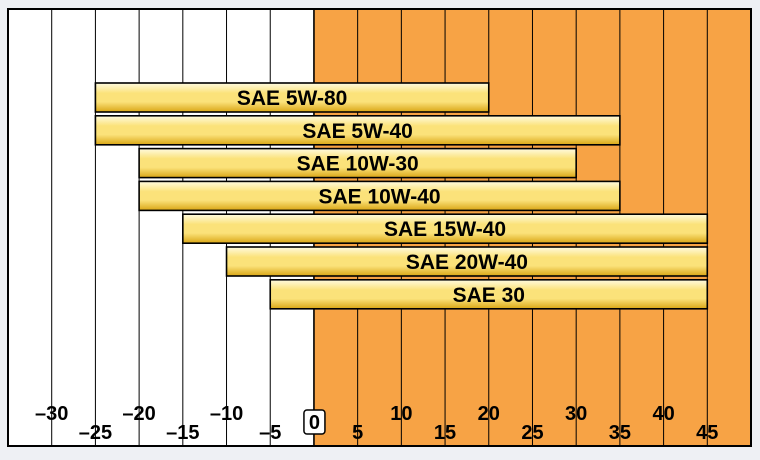 The height and width of the screenshot is (460, 760). Describe the element at coordinates (445, 433) in the screenshot. I see `x-tick-label: 15` at that location.